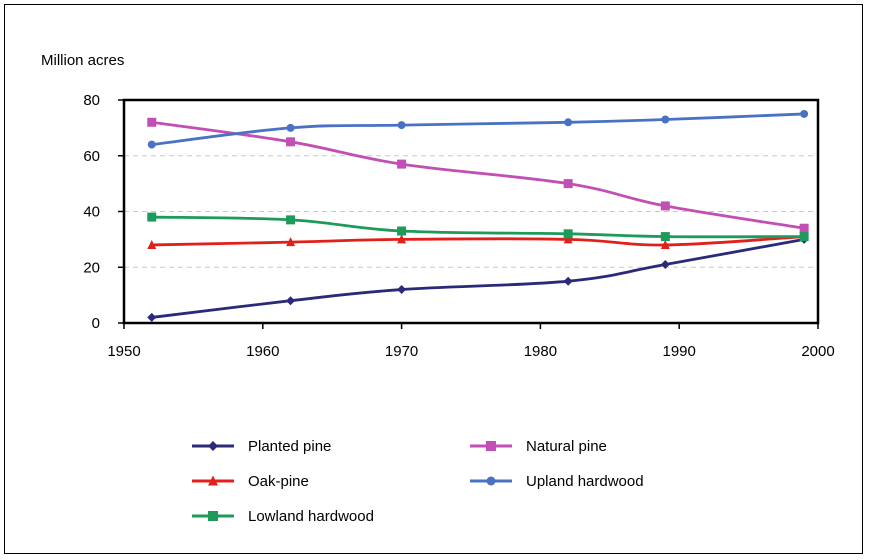 The height and width of the screenshot is (560, 869). Describe the element at coordinates (817, 351) in the screenshot. I see `x-tick-label: 2000` at that location.